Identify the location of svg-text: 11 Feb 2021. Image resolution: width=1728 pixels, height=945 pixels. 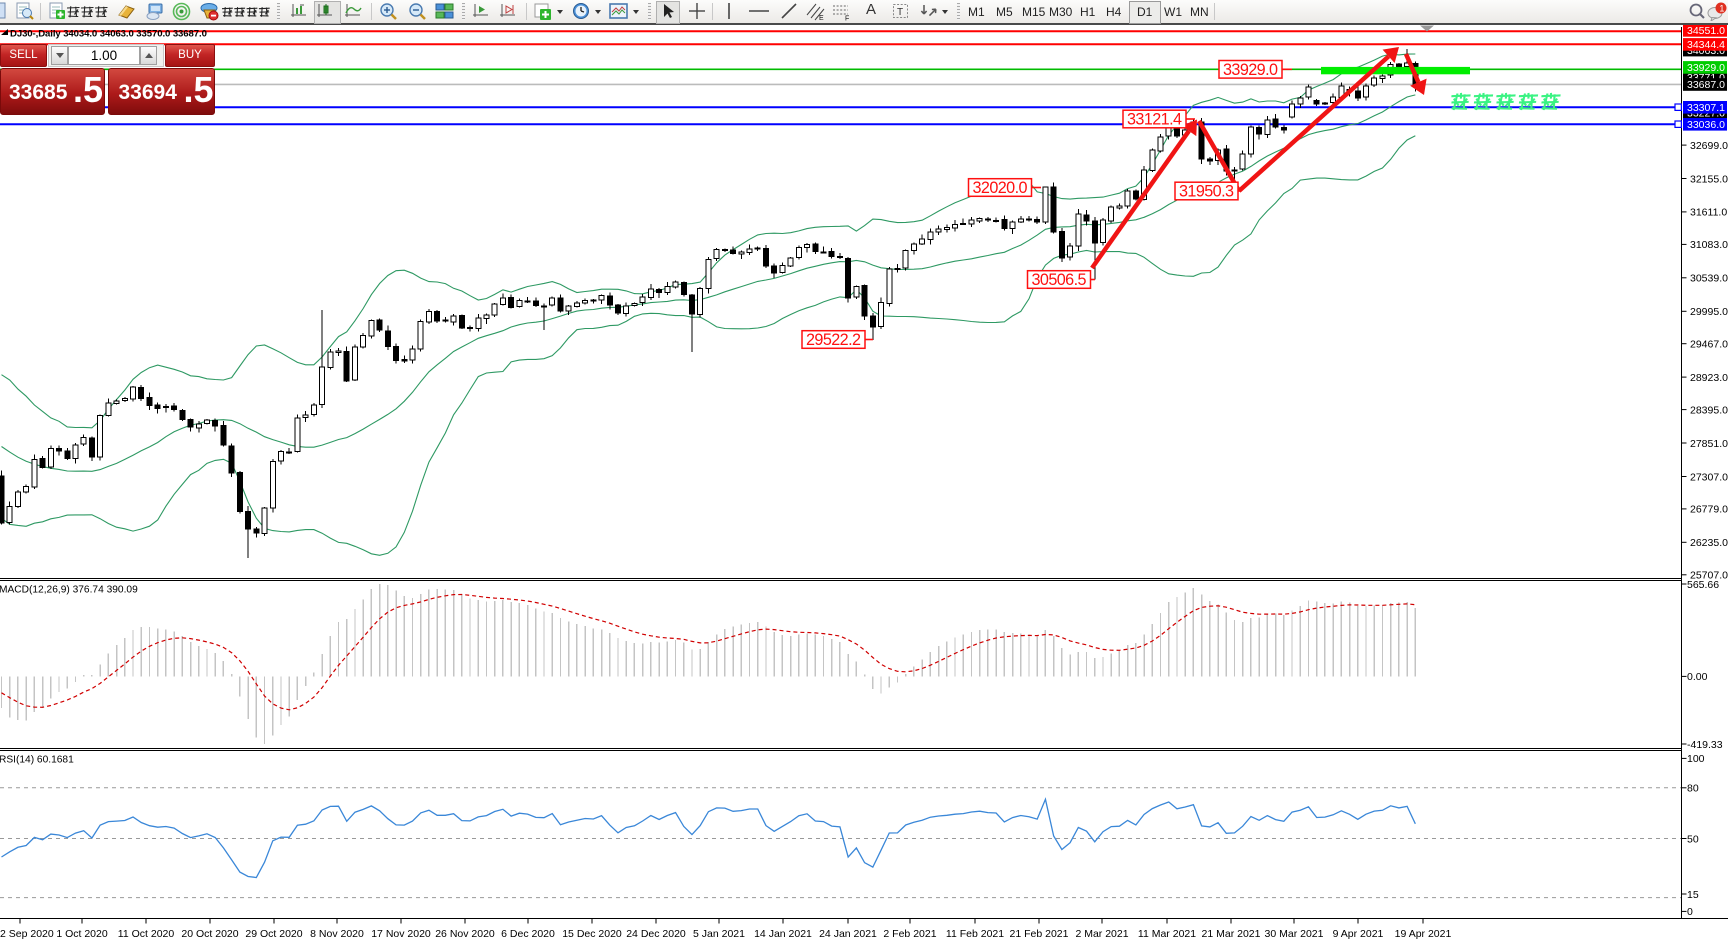
(975, 934).